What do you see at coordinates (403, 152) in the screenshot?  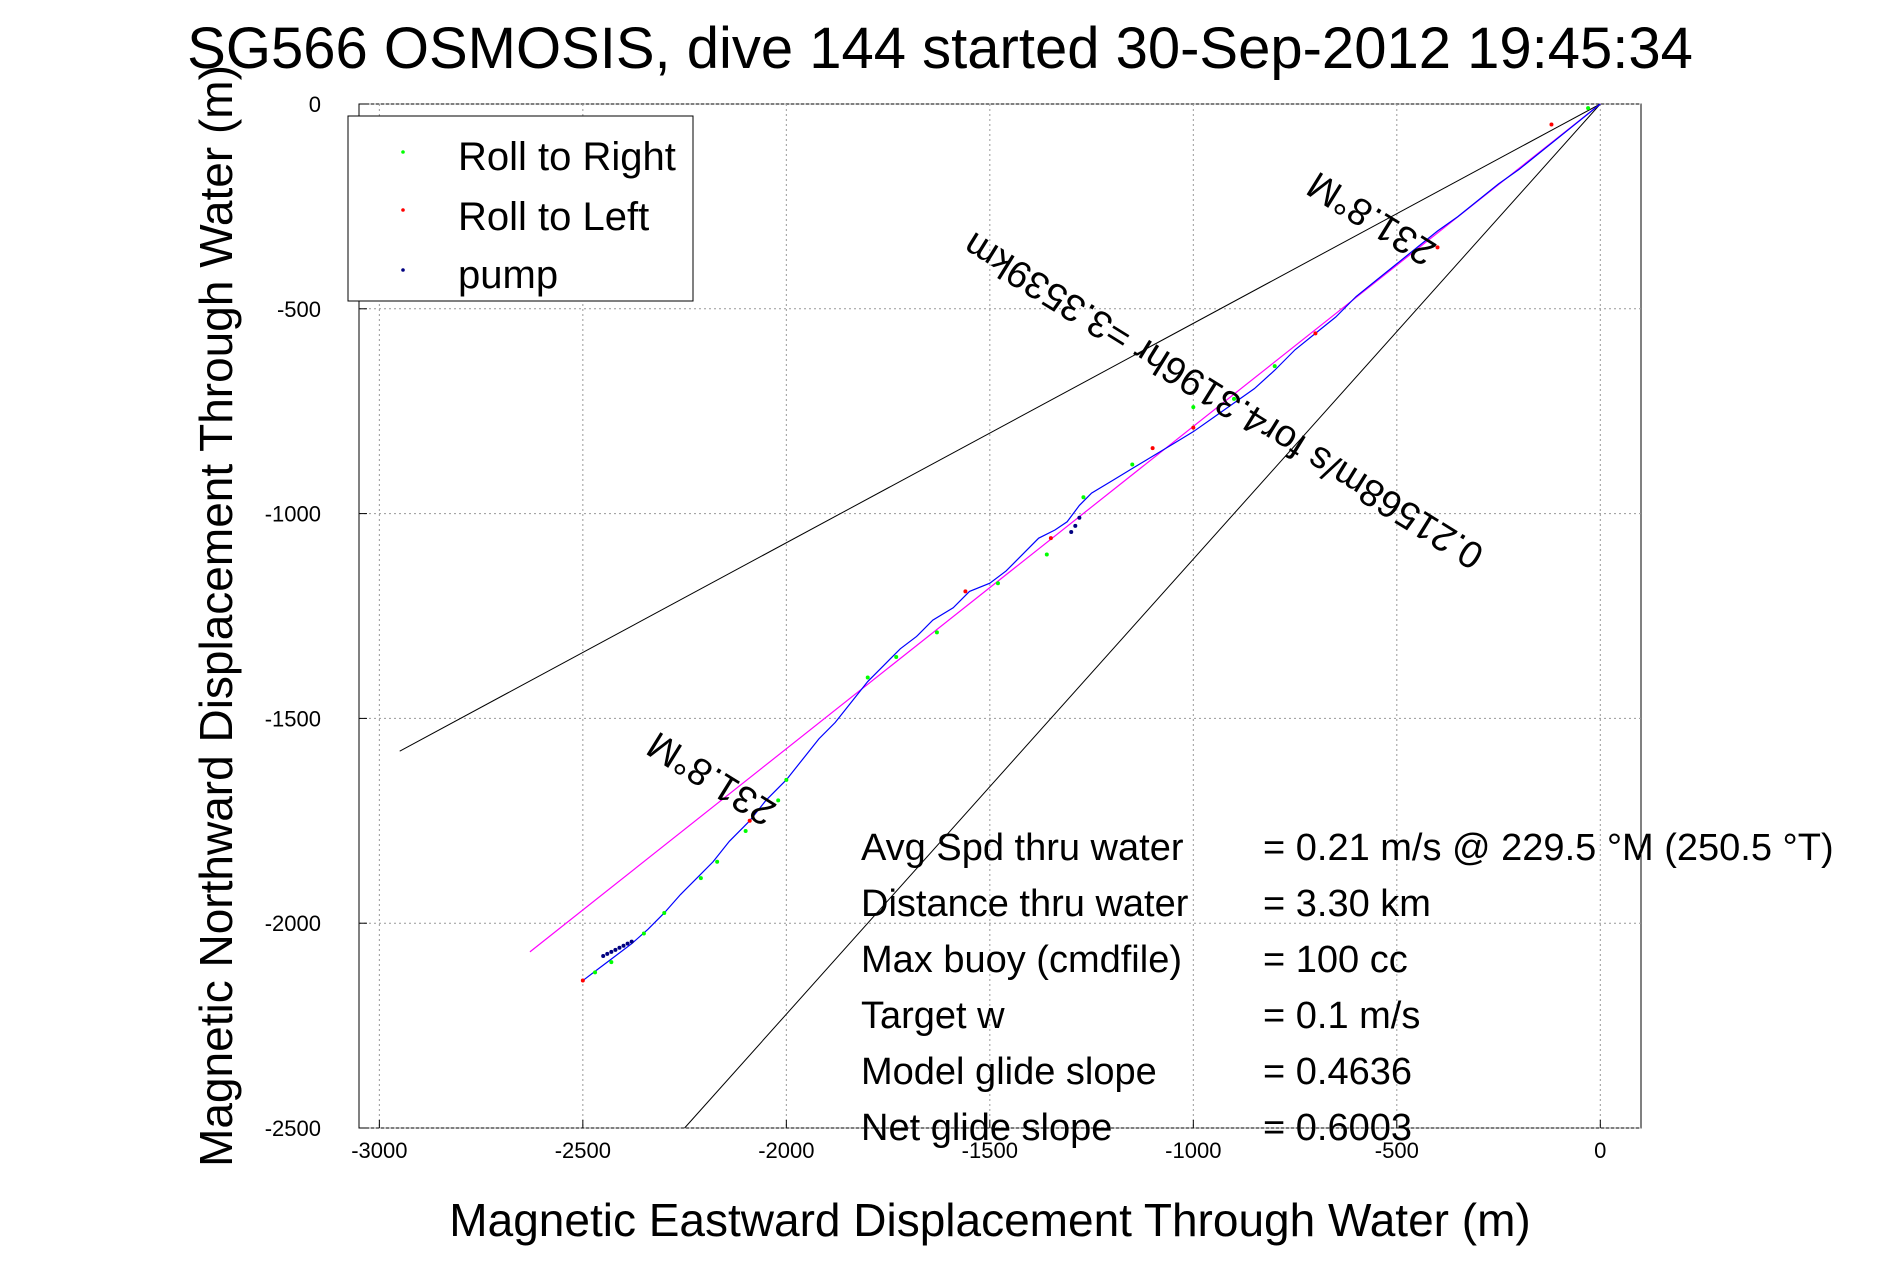 I see `legend-marker-roll-right` at bounding box center [403, 152].